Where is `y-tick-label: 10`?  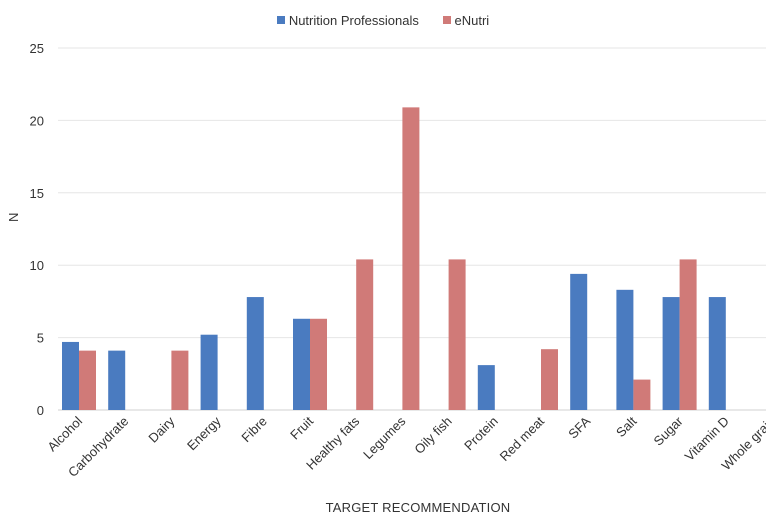
y-tick-label: 10 is located at coordinates (37, 265).